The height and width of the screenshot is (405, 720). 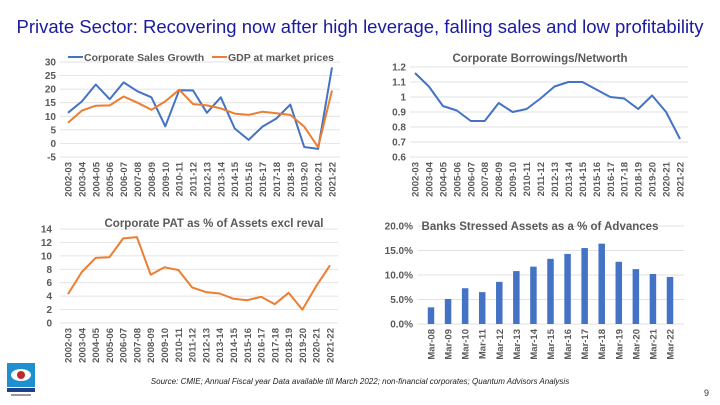 What do you see at coordinates (51, 76) in the screenshot?
I see `y-tick-label: 25` at bounding box center [51, 76].